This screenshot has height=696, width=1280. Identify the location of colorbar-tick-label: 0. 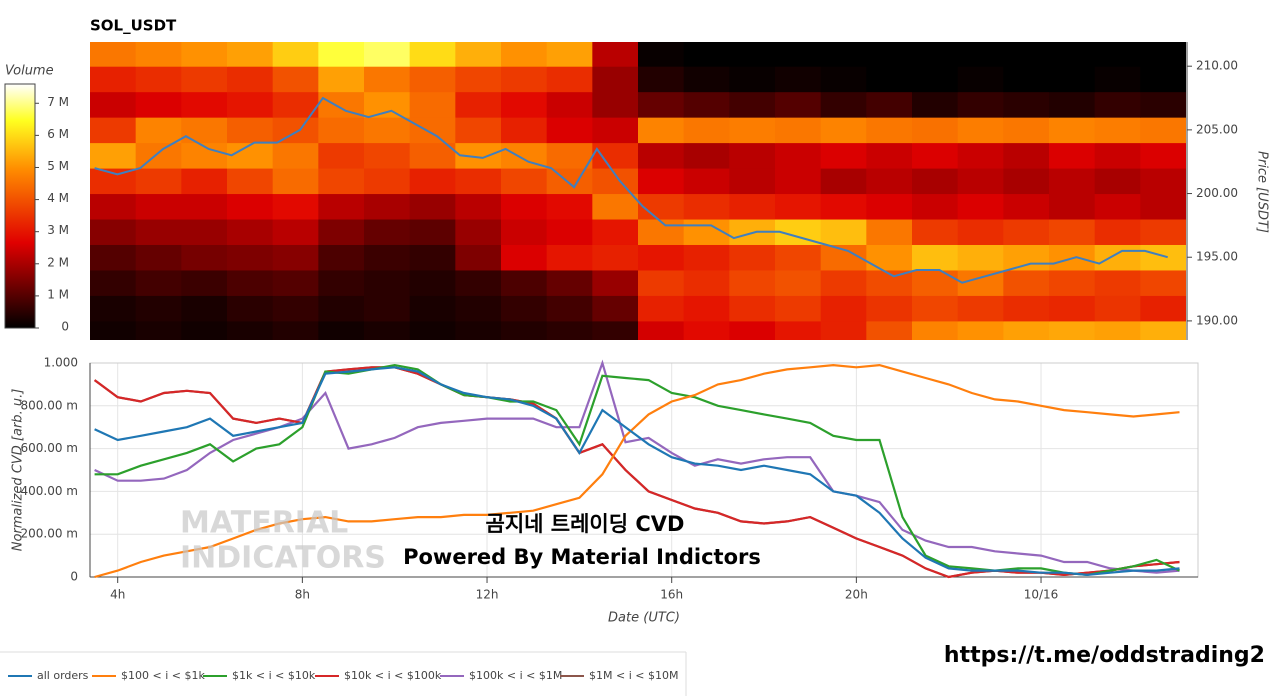
(65, 327).